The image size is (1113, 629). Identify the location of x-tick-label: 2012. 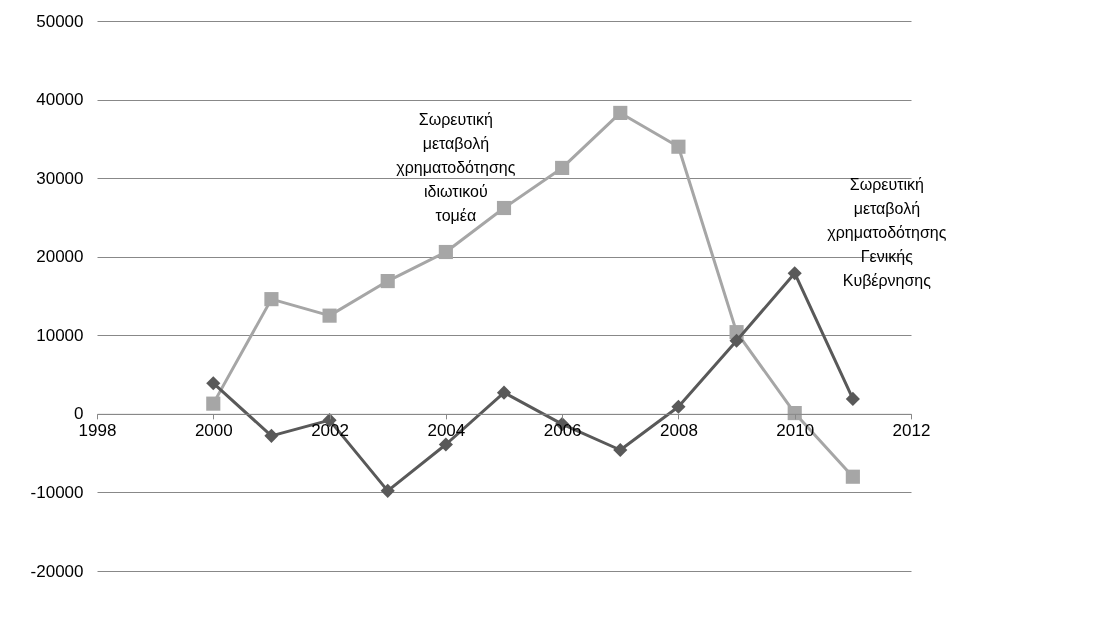
(911, 431).